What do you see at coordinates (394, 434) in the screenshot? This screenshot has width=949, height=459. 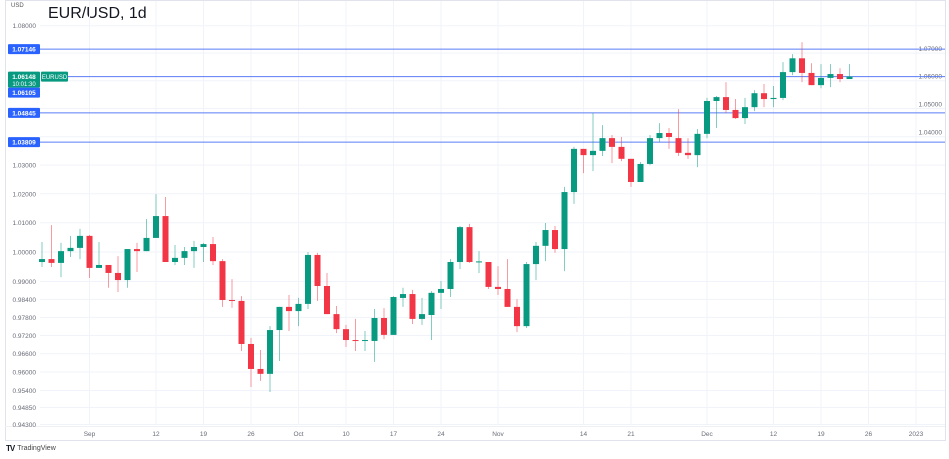 I see `time-tick-label: 17` at bounding box center [394, 434].